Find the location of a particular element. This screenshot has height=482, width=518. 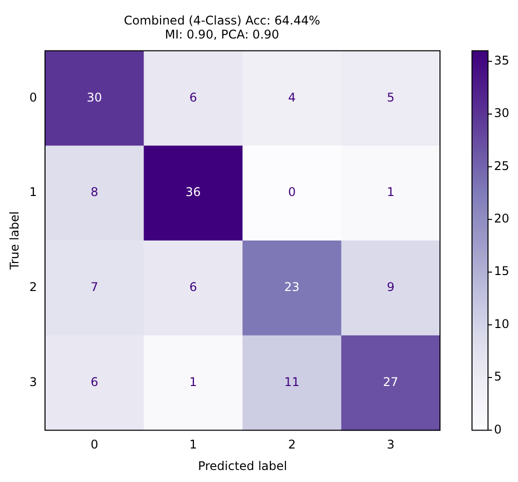

color-bar-label: 30 is located at coordinates (502, 113).